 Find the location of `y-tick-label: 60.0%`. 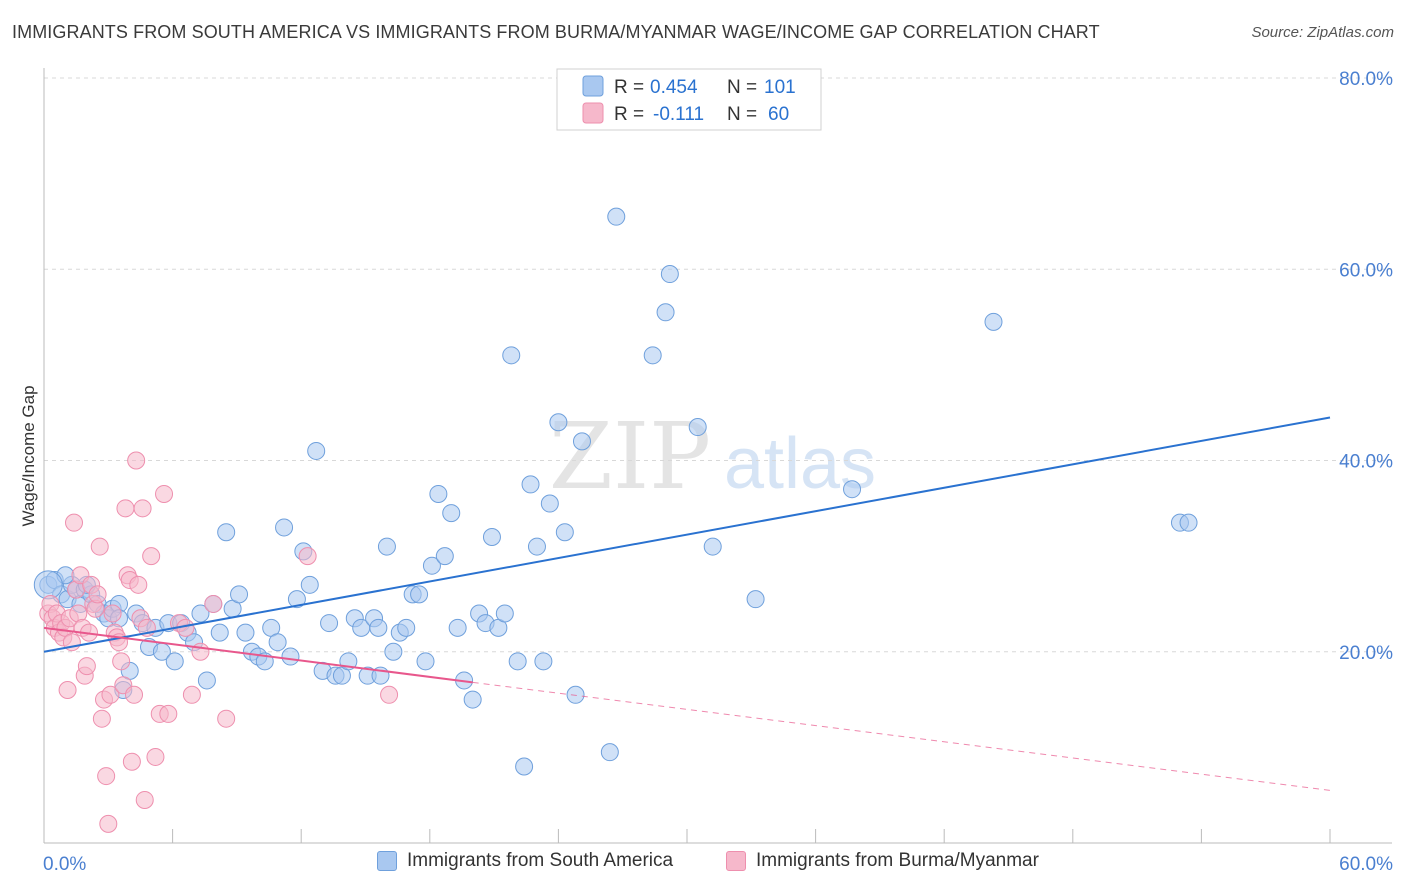

y-tick-label: 60.0% is located at coordinates (1366, 270).